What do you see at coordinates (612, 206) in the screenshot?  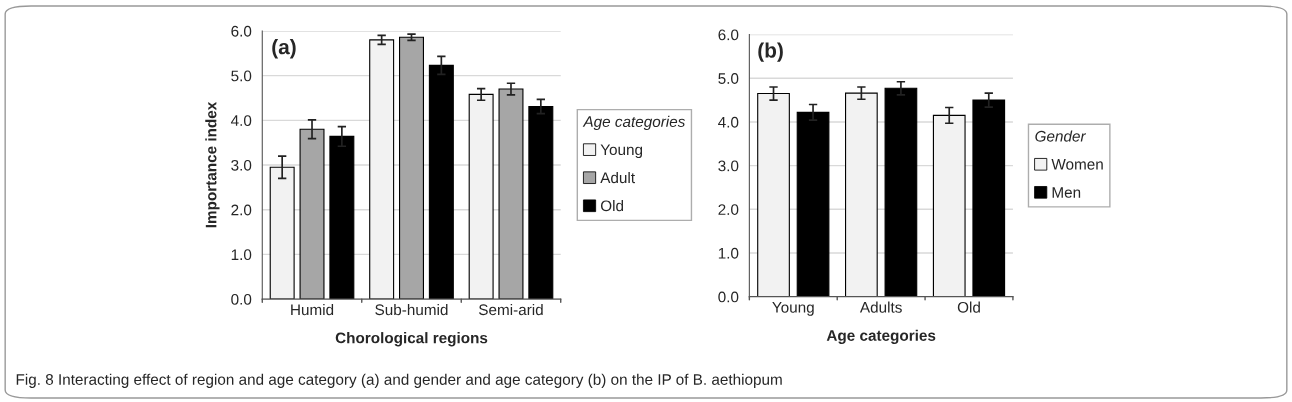 I see `legend-label: Old` at bounding box center [612, 206].